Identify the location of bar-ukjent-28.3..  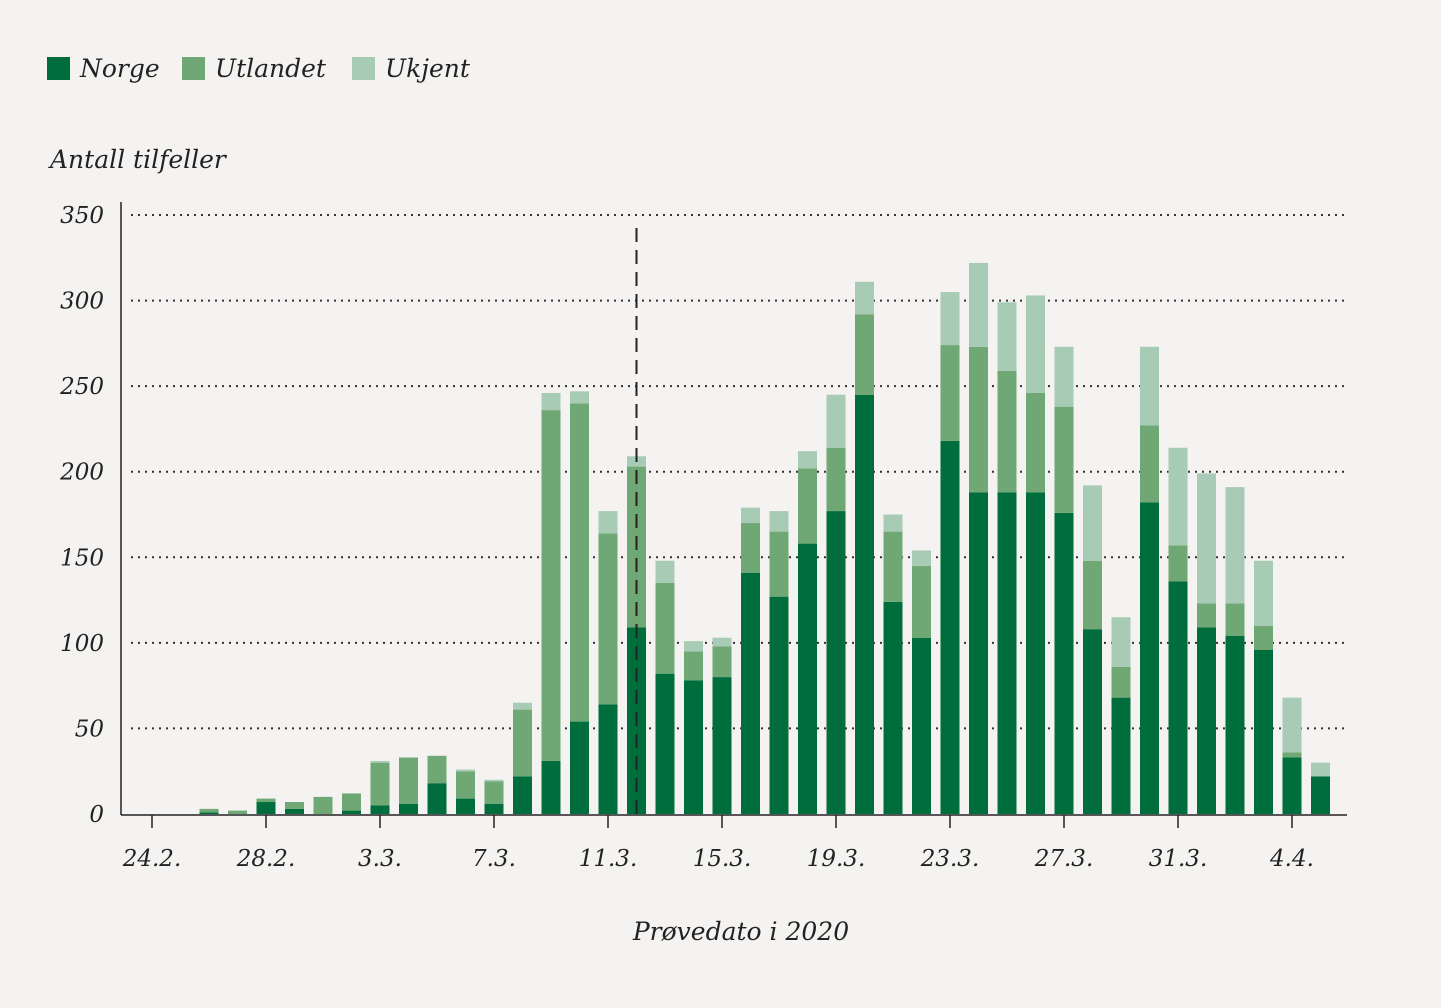
(1092, 523).